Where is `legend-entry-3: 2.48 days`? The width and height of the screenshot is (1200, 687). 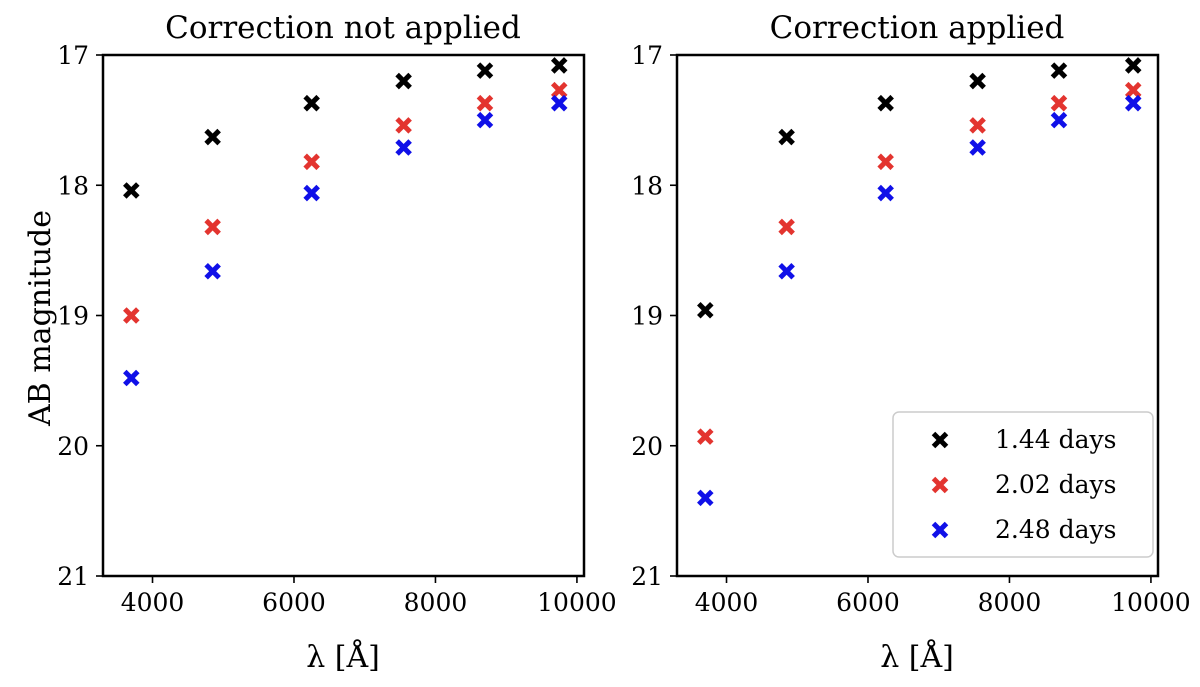 legend-entry-3: 2.48 days is located at coordinates (1023, 529).